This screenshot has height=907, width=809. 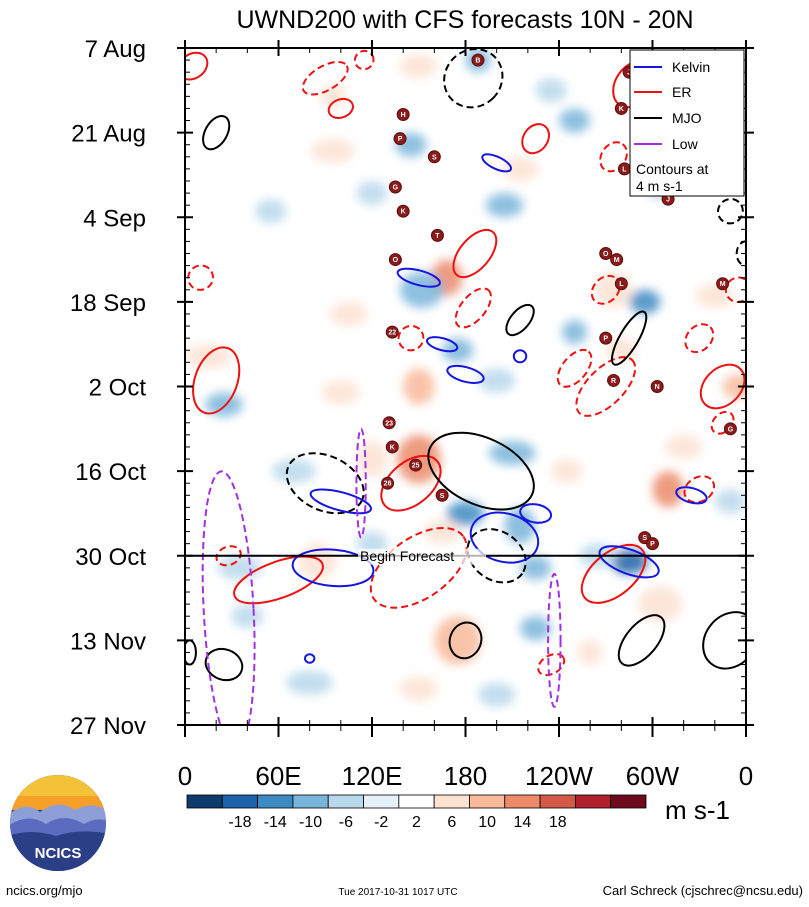 I want to click on storm-marker-9: K, so click(x=403, y=211).